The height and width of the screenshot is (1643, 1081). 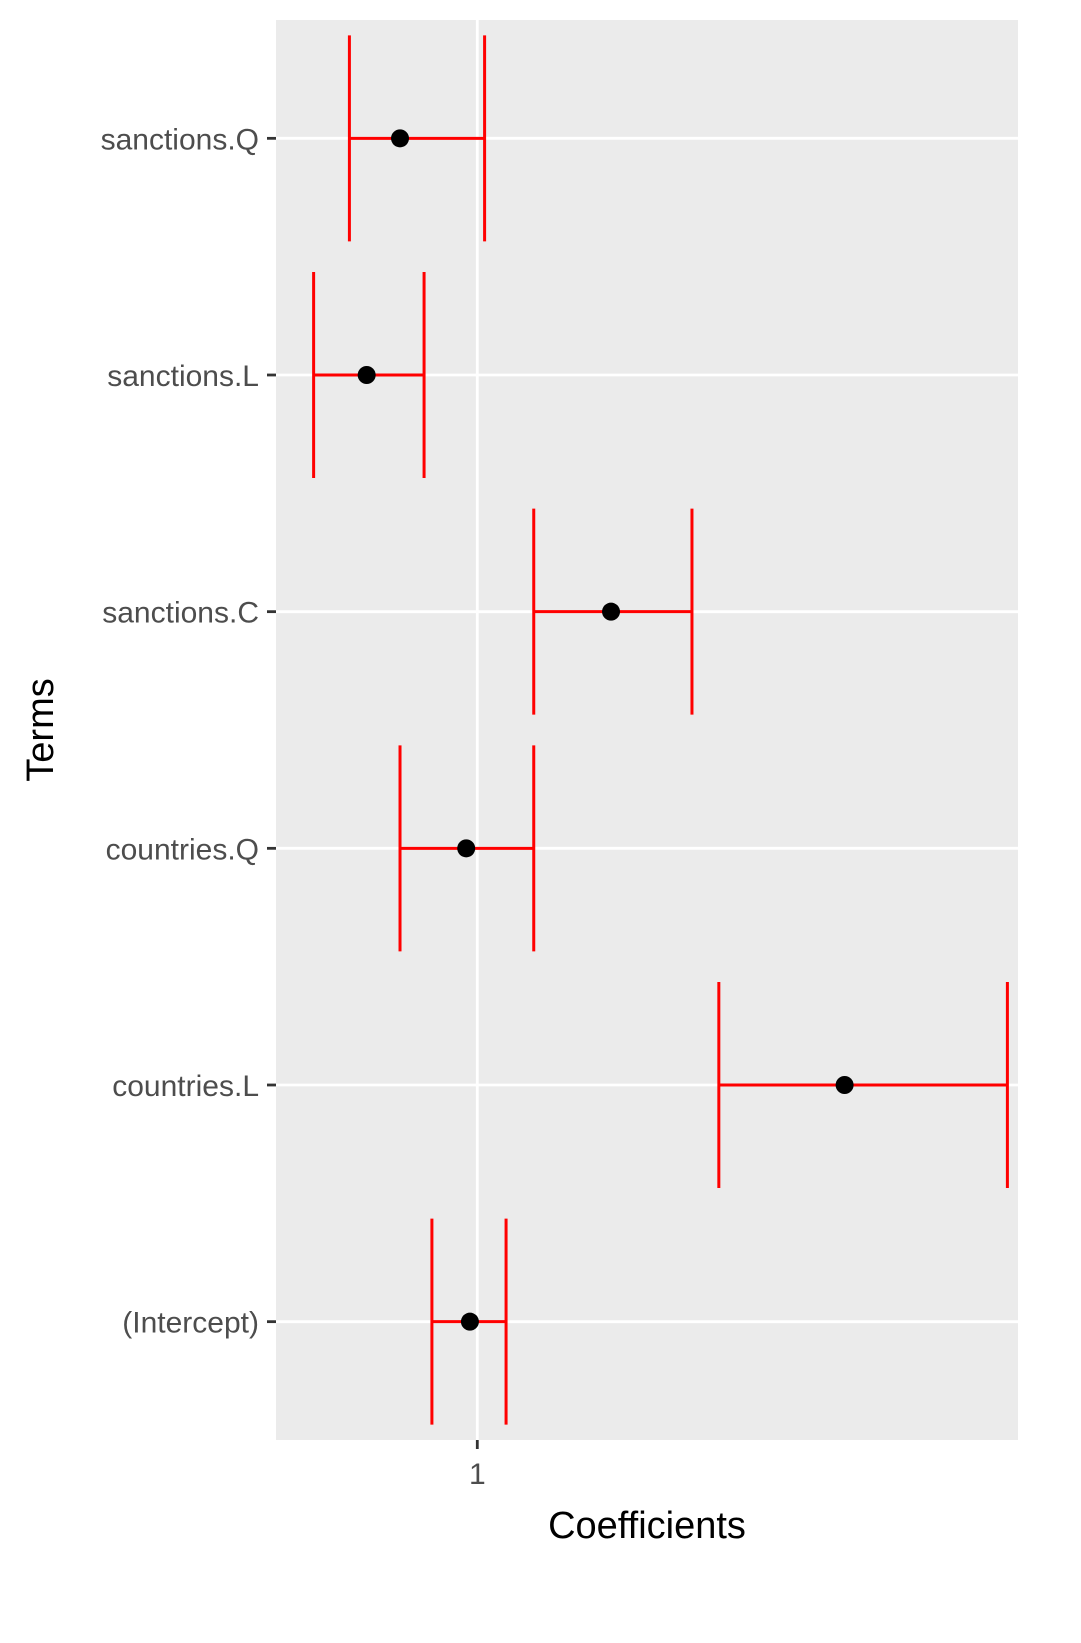 What do you see at coordinates (477, 1474) in the screenshot?
I see `x-tick-label: 1` at bounding box center [477, 1474].